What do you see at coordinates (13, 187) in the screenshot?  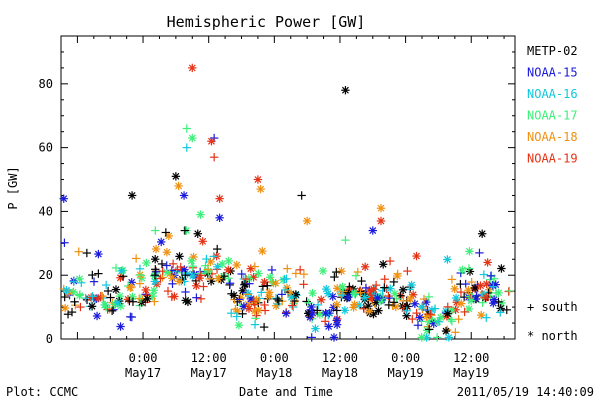 I see `y-axis-label: P [GW]` at bounding box center [13, 187].